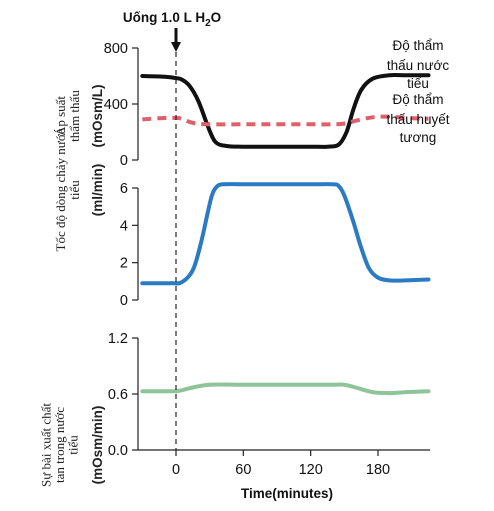 The width and height of the screenshot is (494, 511). I want to click on y-axis-title-line: Tốc độ dòng chảy nước, so click(60, 189).